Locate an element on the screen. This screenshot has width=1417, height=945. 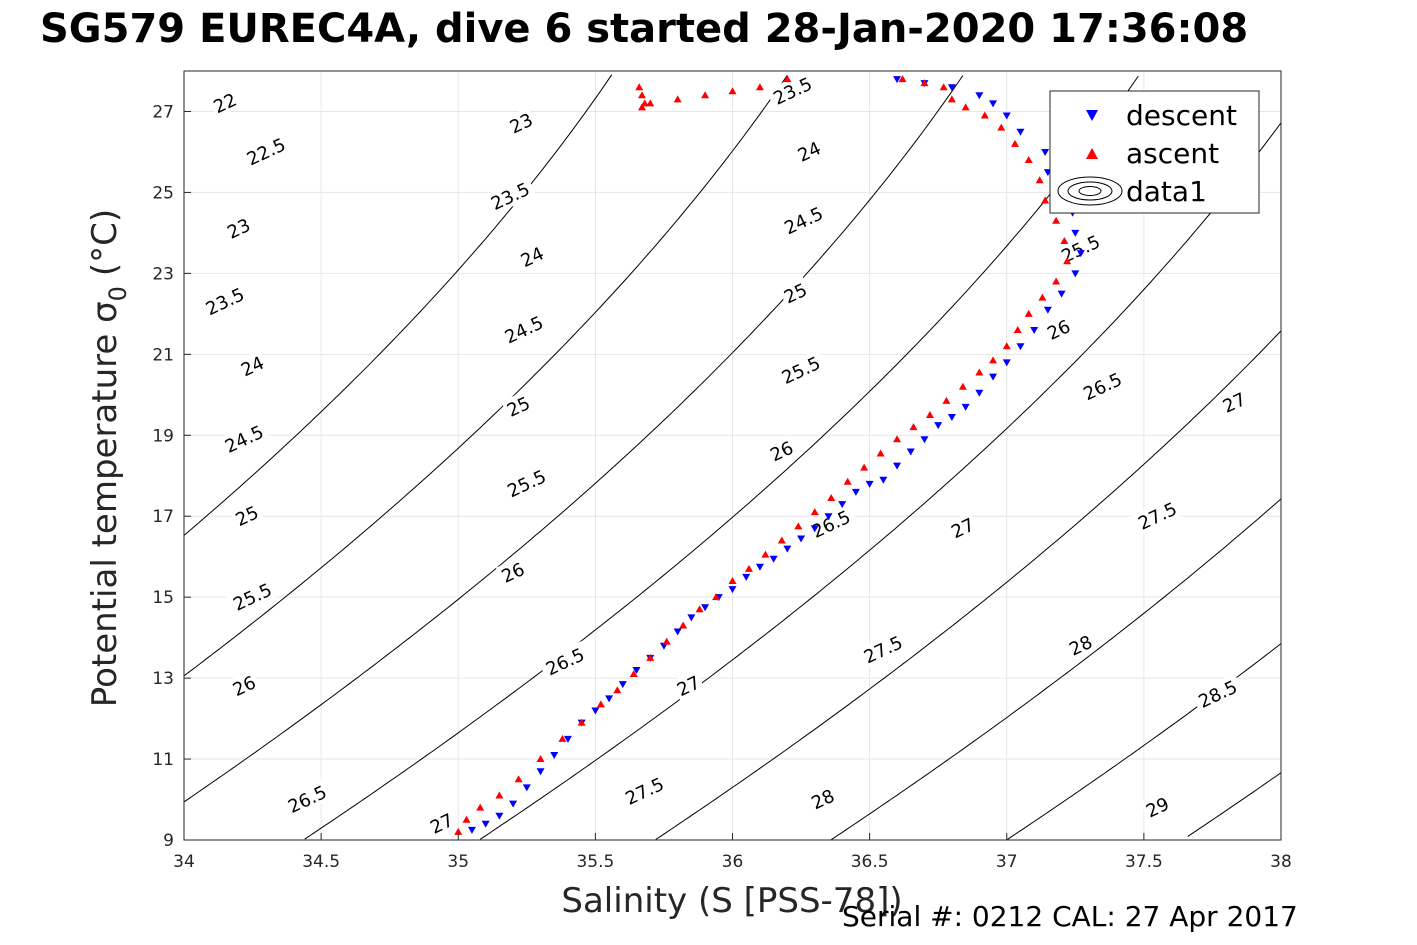
y-axis-label-unit: (°C) is located at coordinates (105, 242).